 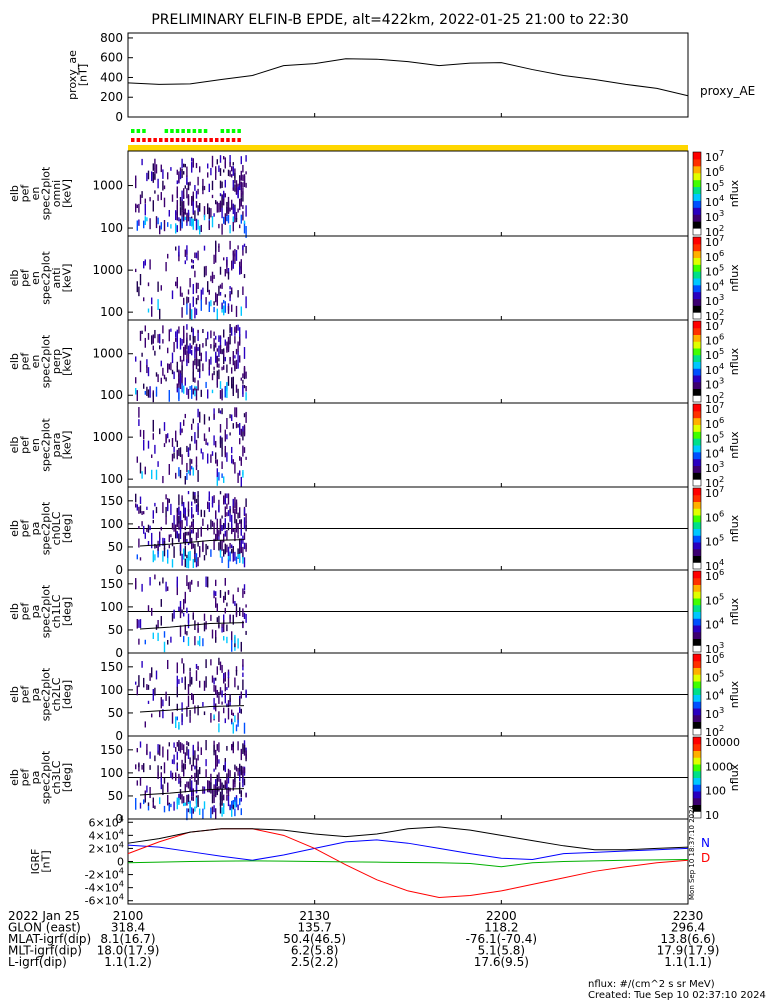 What do you see at coordinates (315, 951) in the screenshot?
I see `orbit-row-value: 6.2(5.8)` at bounding box center [315, 951].